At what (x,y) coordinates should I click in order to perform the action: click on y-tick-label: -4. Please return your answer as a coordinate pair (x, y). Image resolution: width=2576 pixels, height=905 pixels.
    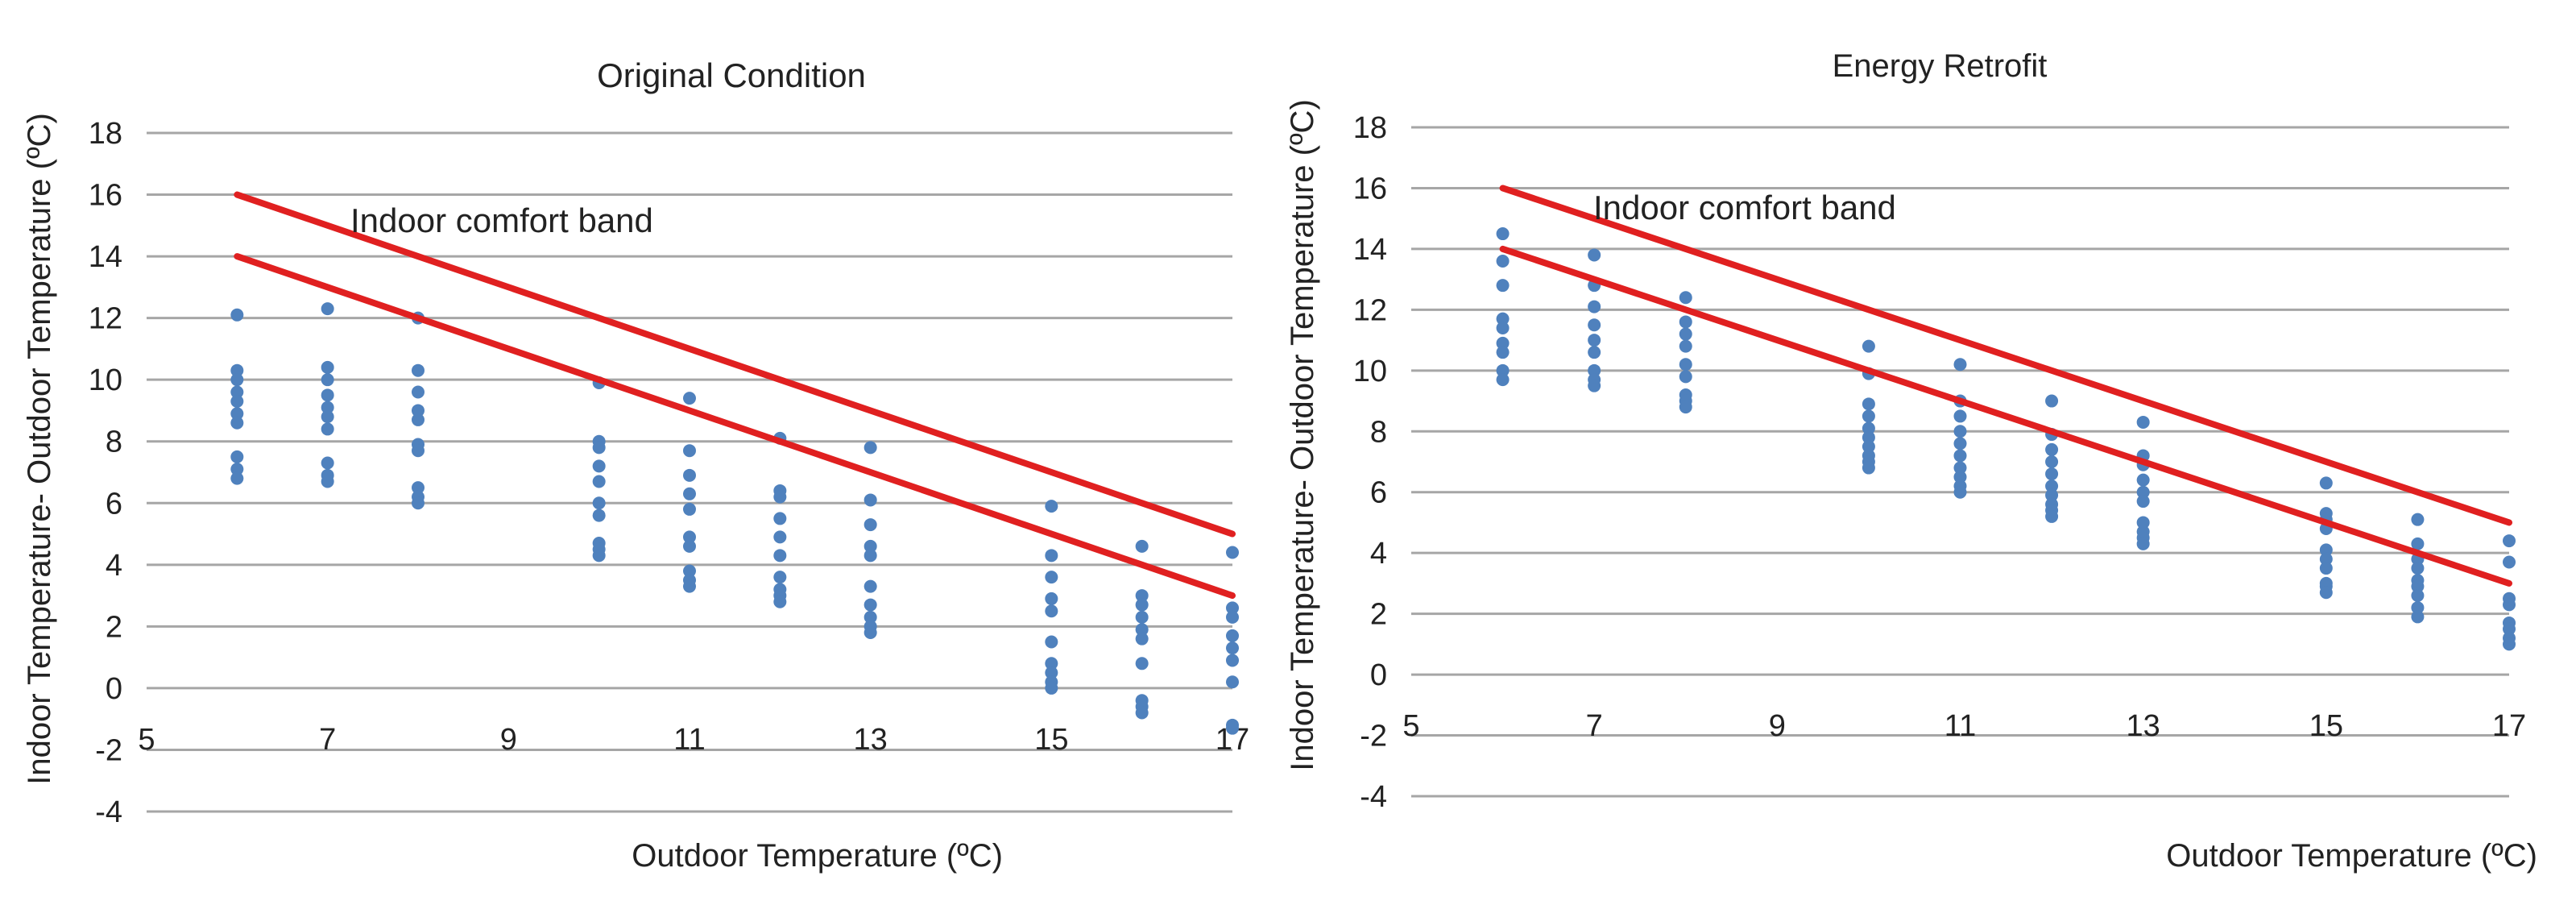
    Looking at the image, I should click on (108, 812).